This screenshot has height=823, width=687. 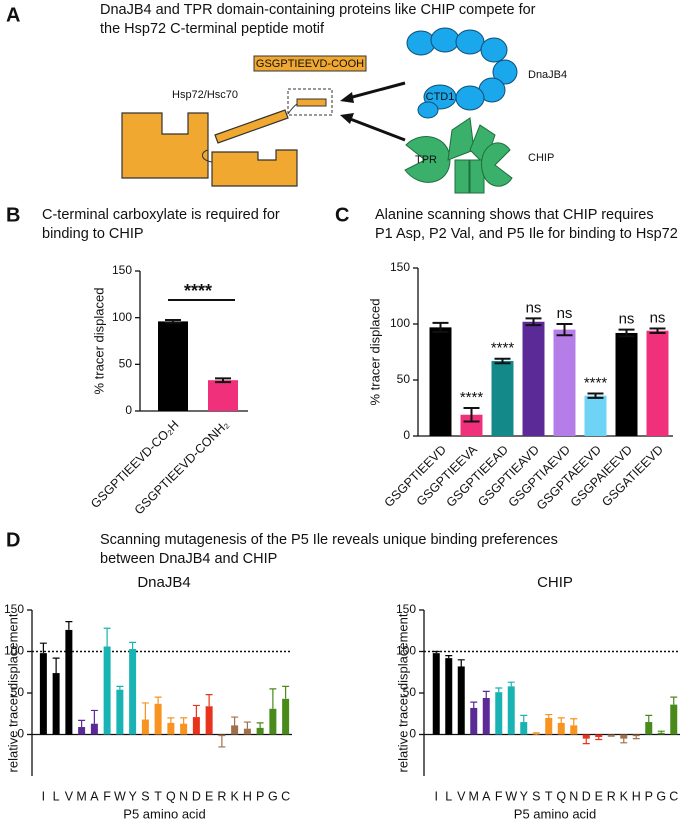 What do you see at coordinates (285, 796) in the screenshot?
I see `x-tick-label: C` at bounding box center [285, 796].